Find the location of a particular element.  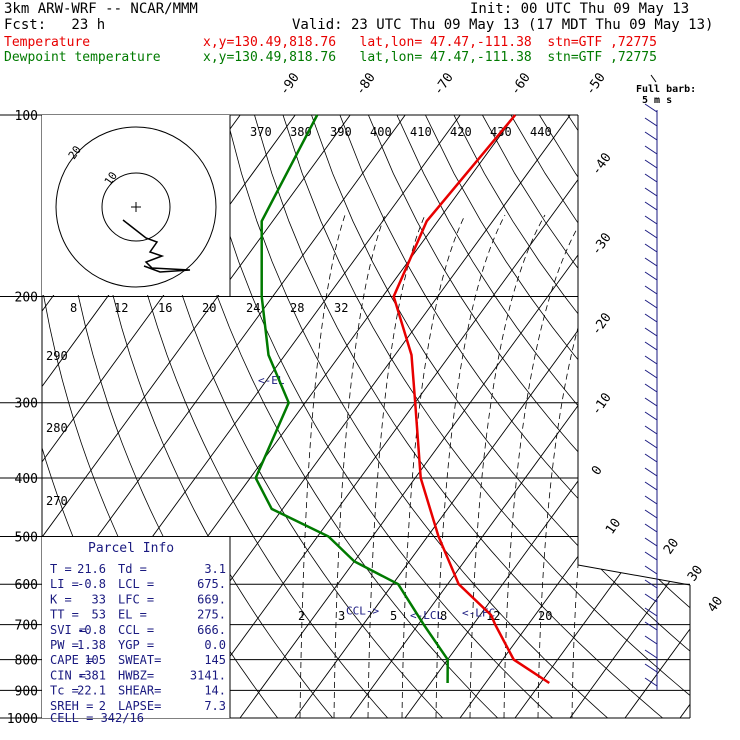

parcel-label: SREH = is located at coordinates (71, 706).